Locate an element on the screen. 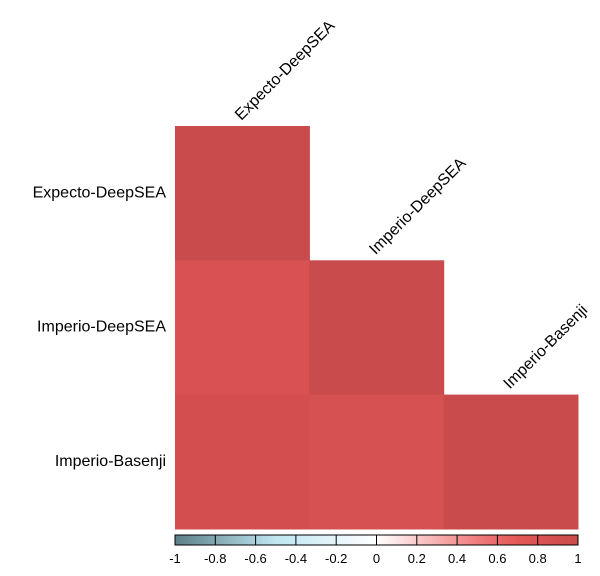 The width and height of the screenshot is (600, 576). column-label: Imperio-DeepSEA is located at coordinates (417, 206).